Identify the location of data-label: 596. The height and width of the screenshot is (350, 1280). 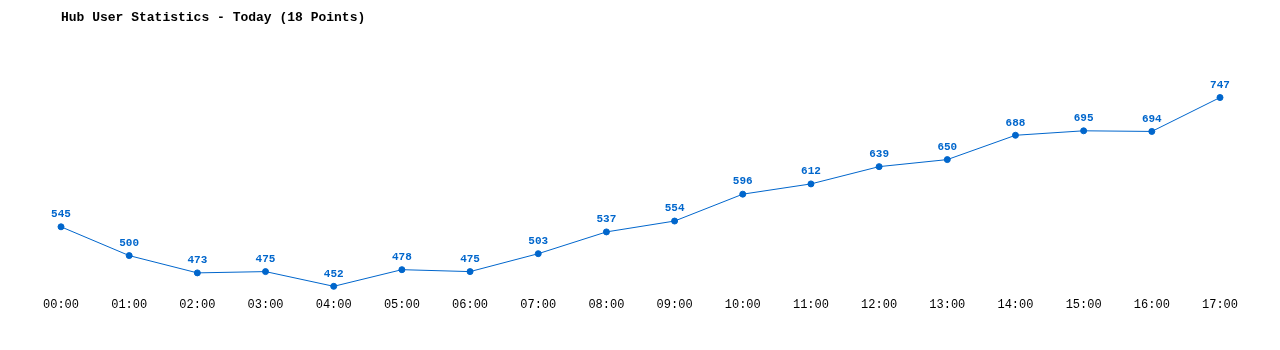
(742, 181).